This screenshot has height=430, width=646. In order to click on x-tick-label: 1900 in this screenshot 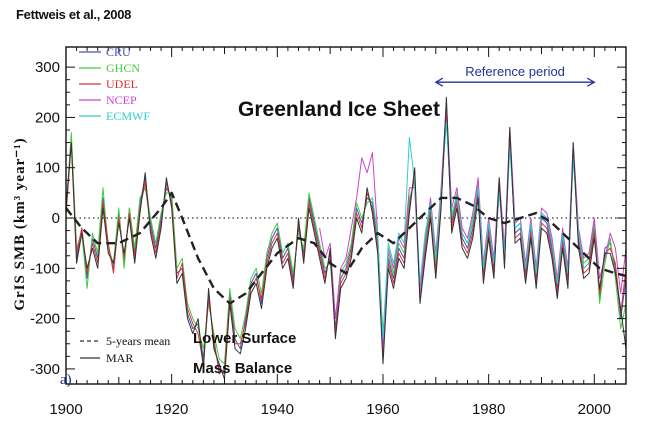, I will do `click(65, 409)`.